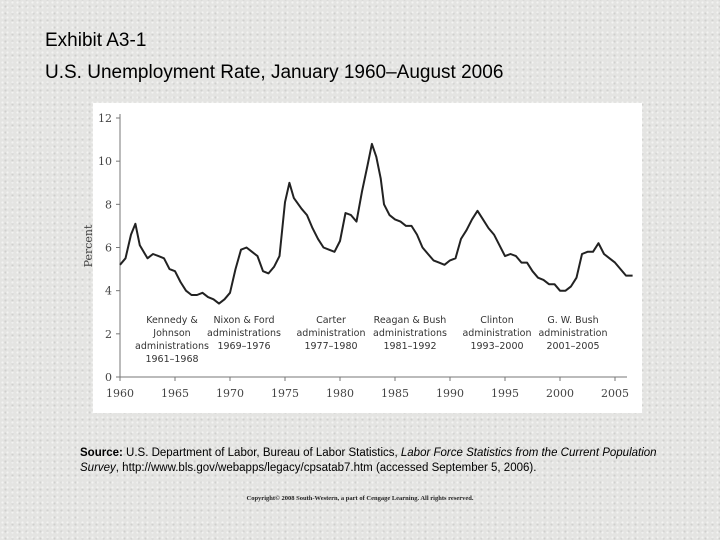 The image size is (720, 540). Describe the element at coordinates (108, 204) in the screenshot. I see `y-tick-label: 8` at that location.